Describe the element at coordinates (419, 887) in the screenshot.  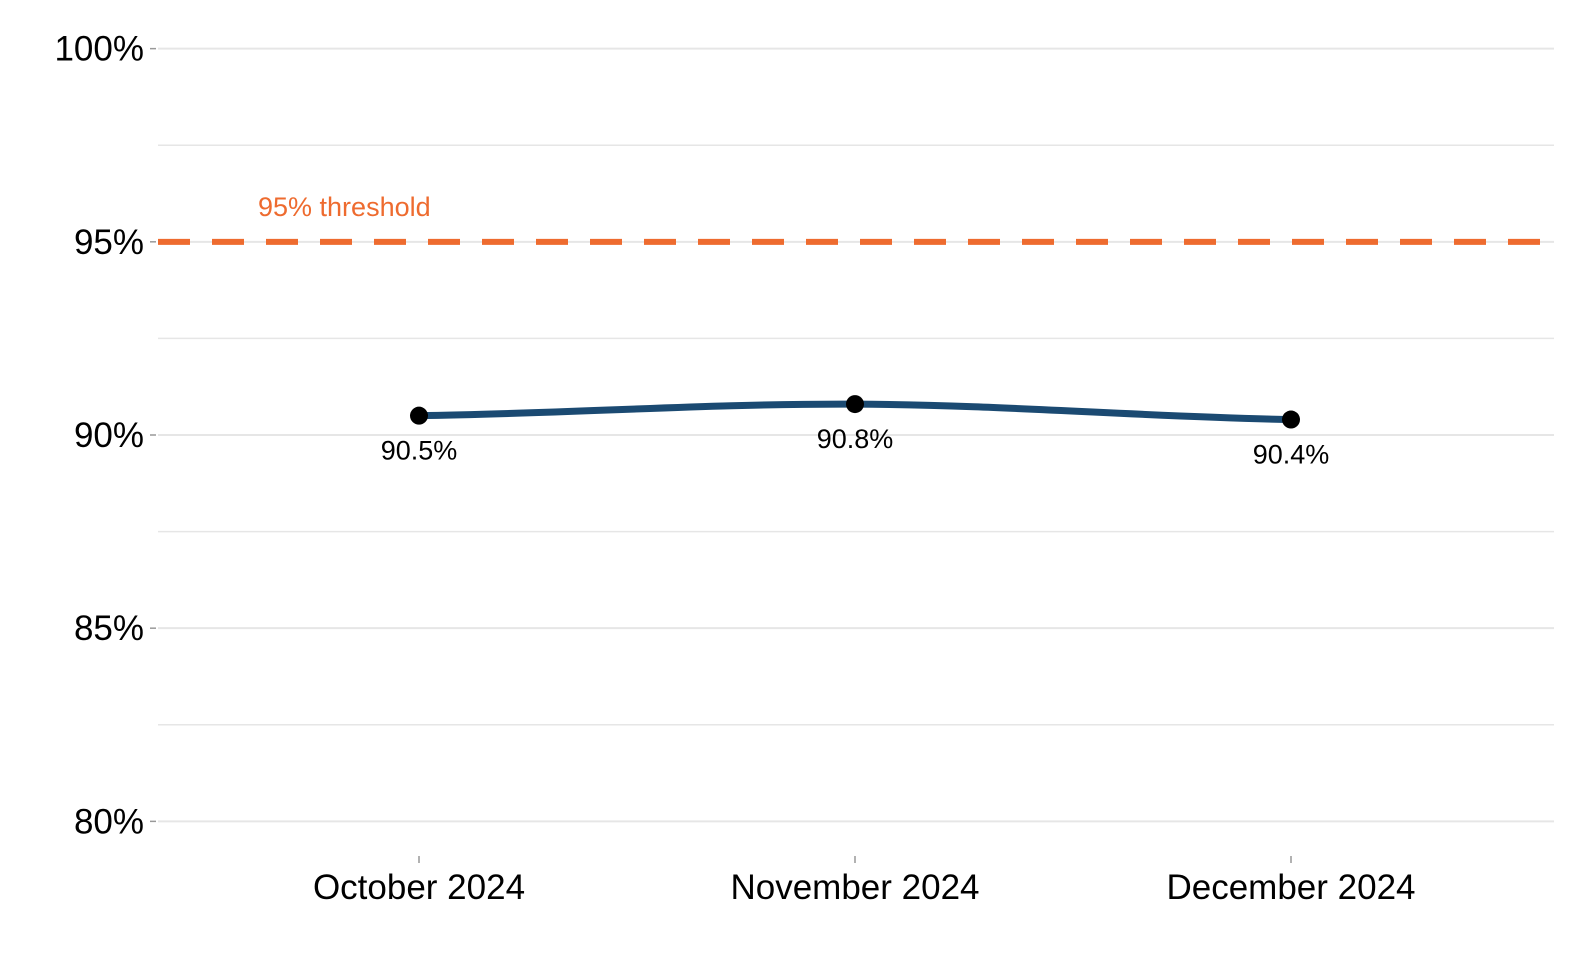
I see `x-tick-label: October 2024` at that location.